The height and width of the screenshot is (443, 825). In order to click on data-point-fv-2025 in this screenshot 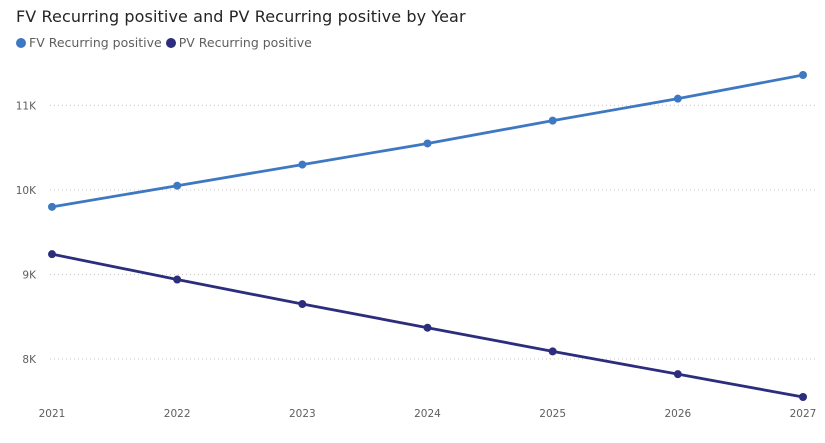, I will do `click(552, 120)`.